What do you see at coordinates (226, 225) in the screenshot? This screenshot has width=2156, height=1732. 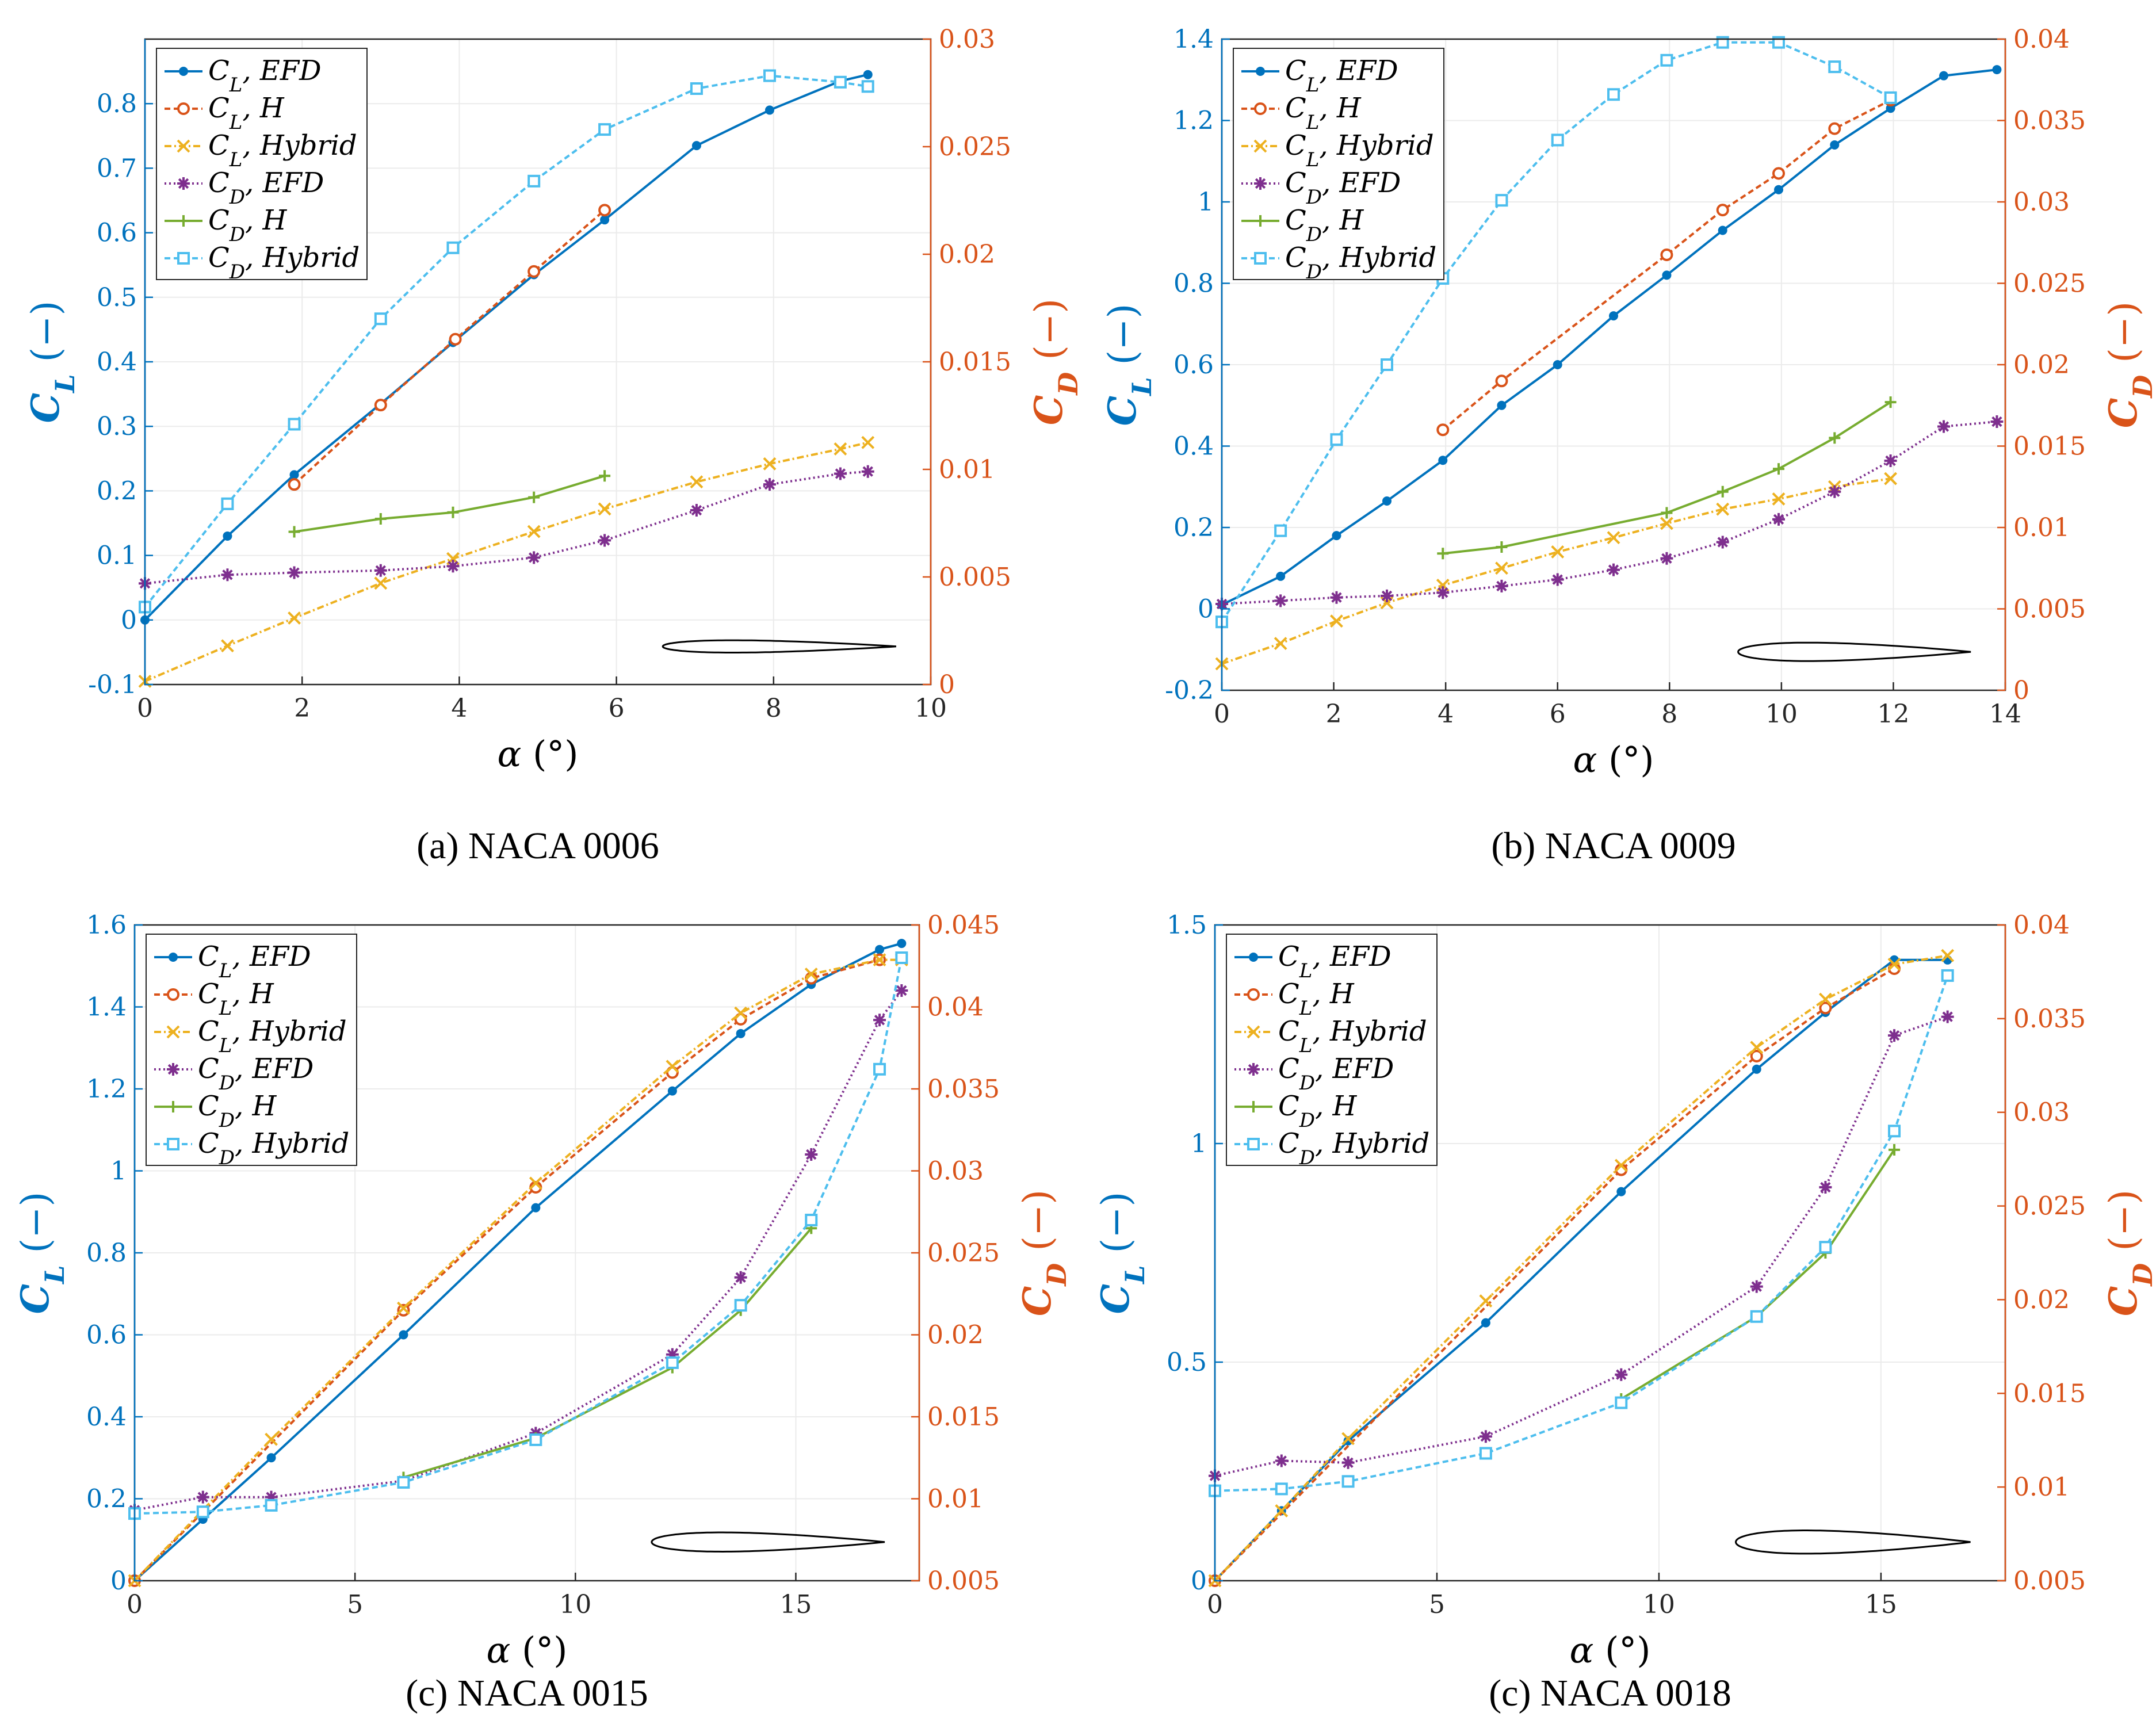 I see `legend-entry: CD, H` at bounding box center [226, 225].